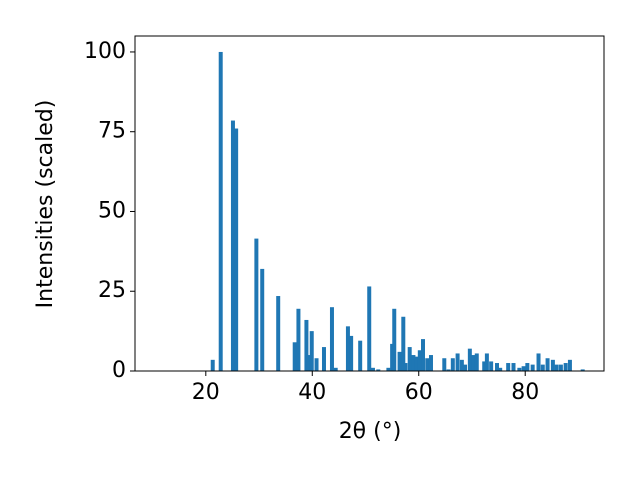  What do you see at coordinates (312, 392) in the screenshot?
I see `x-tick-label: 40` at bounding box center [312, 392].